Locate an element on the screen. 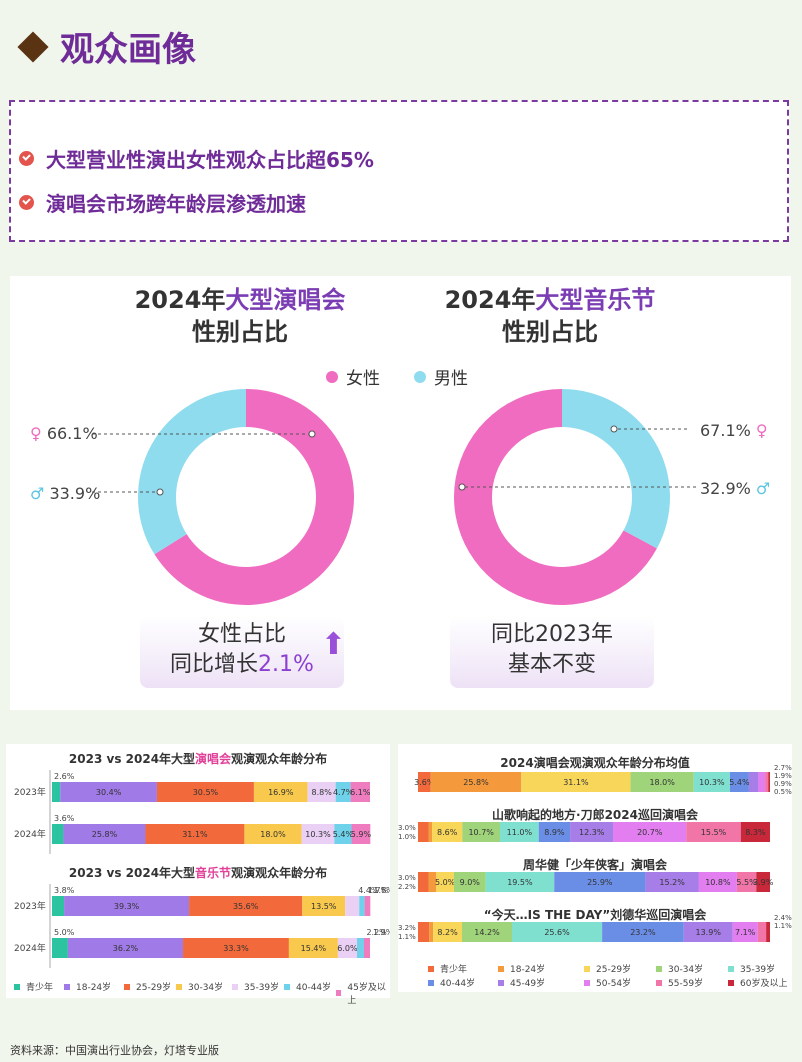 This screenshot has height=1062, width=802. data-label: 13.5% is located at coordinates (324, 906).